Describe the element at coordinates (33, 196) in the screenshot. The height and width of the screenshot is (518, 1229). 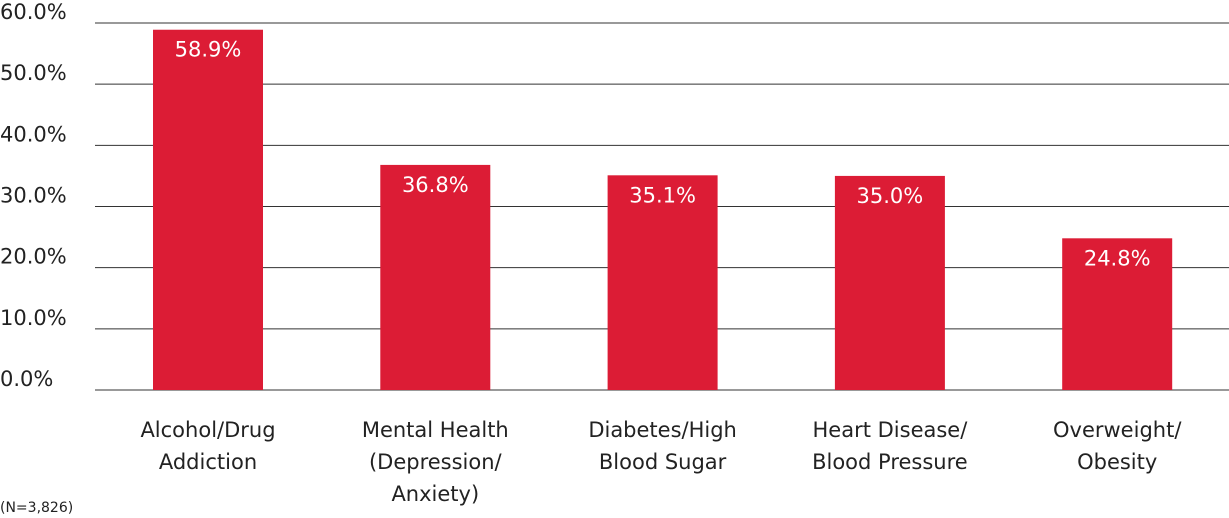
I see `y-tick-label: 30.0%` at that location.